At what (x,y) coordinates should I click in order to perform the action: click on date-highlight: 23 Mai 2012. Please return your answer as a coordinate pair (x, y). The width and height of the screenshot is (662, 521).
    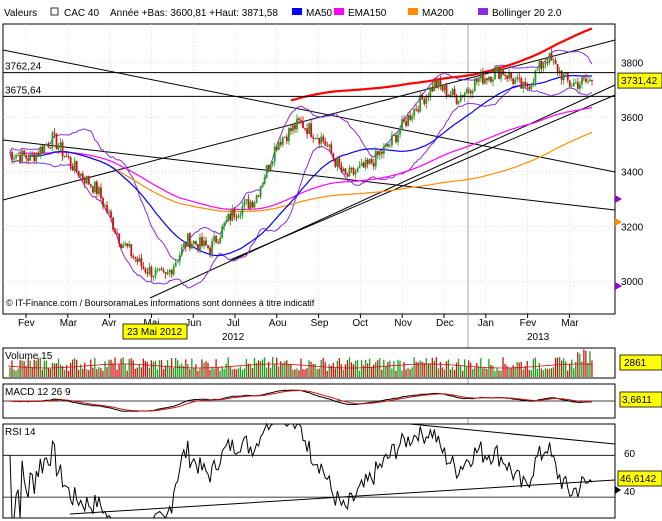
    Looking at the image, I should click on (154, 332).